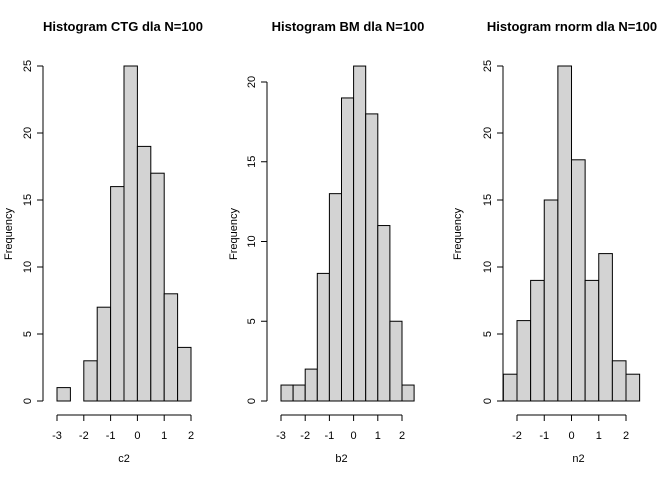 The image size is (672, 480). I want to click on chart-title: Histogram CTG dla N=100, so click(123, 26).